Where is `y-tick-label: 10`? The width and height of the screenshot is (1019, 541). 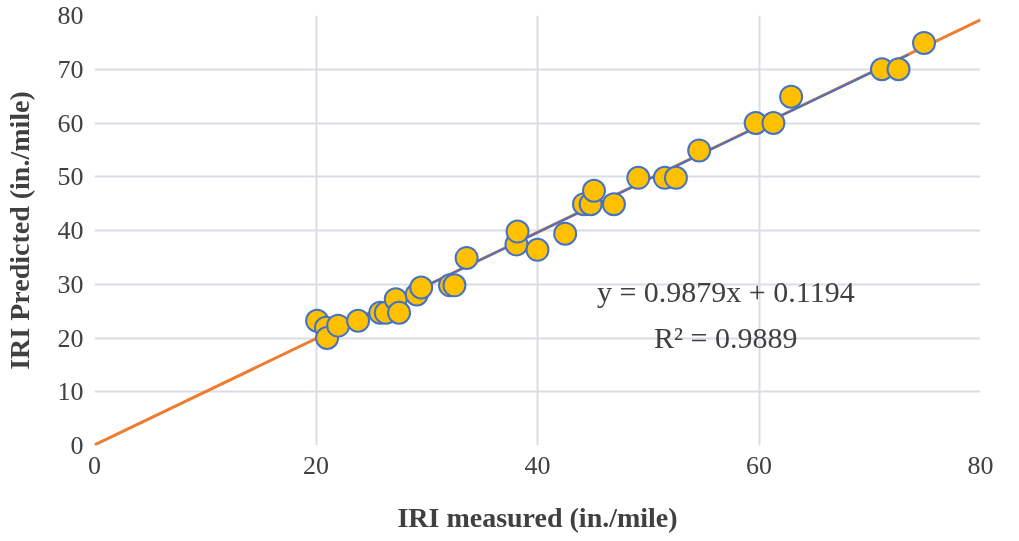
y-tick-label: 10 is located at coordinates (70, 392).